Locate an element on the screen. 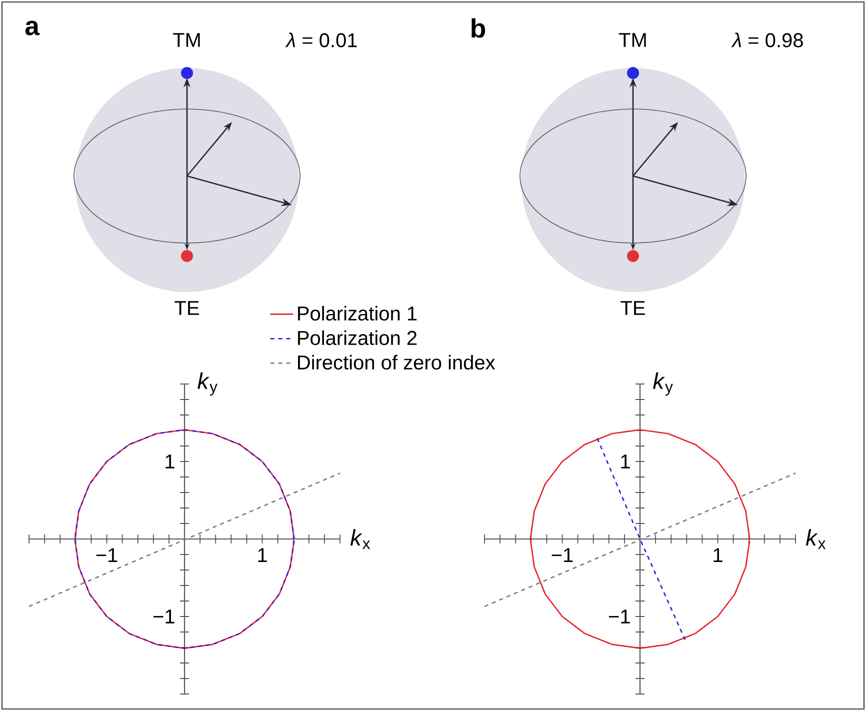  text: a is located at coordinates (32, 28).